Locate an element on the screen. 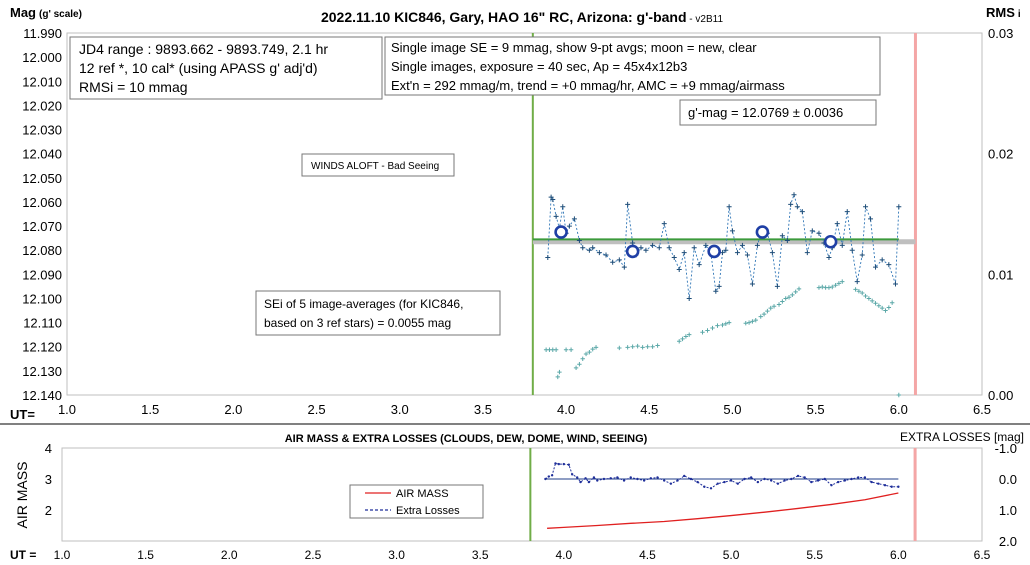 This screenshot has width=1030, height=565. average-point is located at coordinates (561, 232).